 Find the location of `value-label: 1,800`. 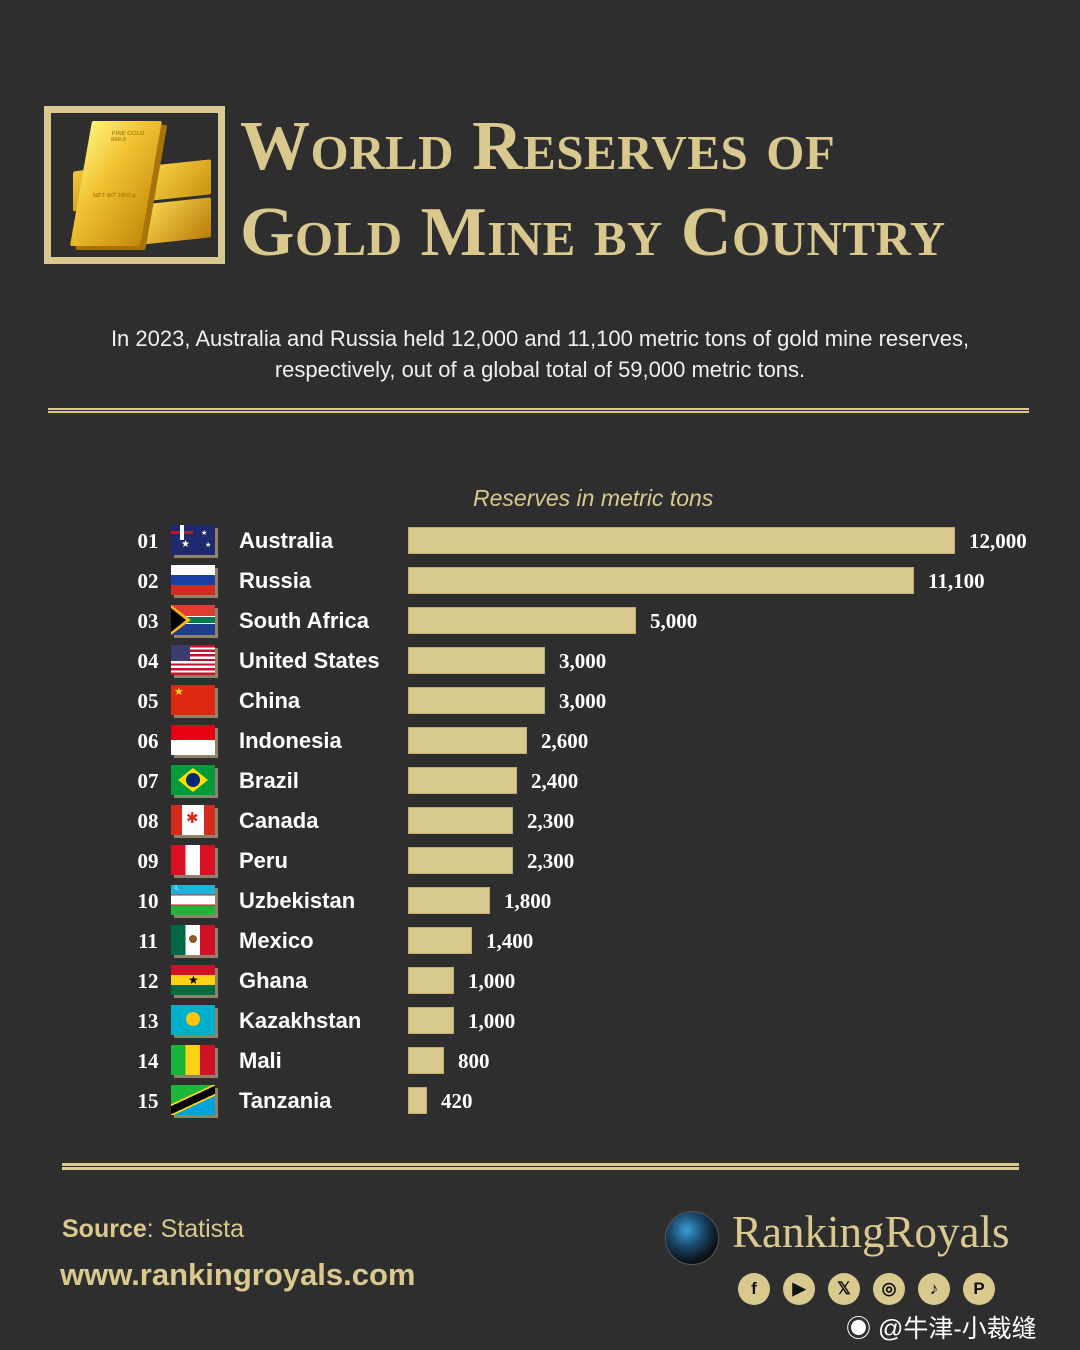

value-label: 1,800 is located at coordinates (528, 901).